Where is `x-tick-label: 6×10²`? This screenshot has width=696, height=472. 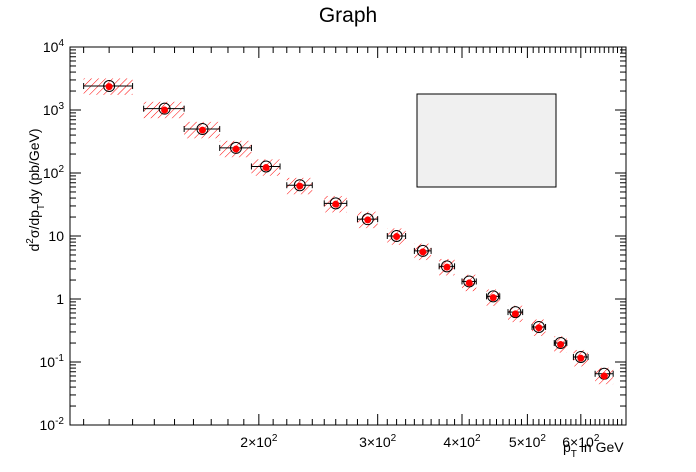
x-tick-label: 6×10² is located at coordinates (581, 441).